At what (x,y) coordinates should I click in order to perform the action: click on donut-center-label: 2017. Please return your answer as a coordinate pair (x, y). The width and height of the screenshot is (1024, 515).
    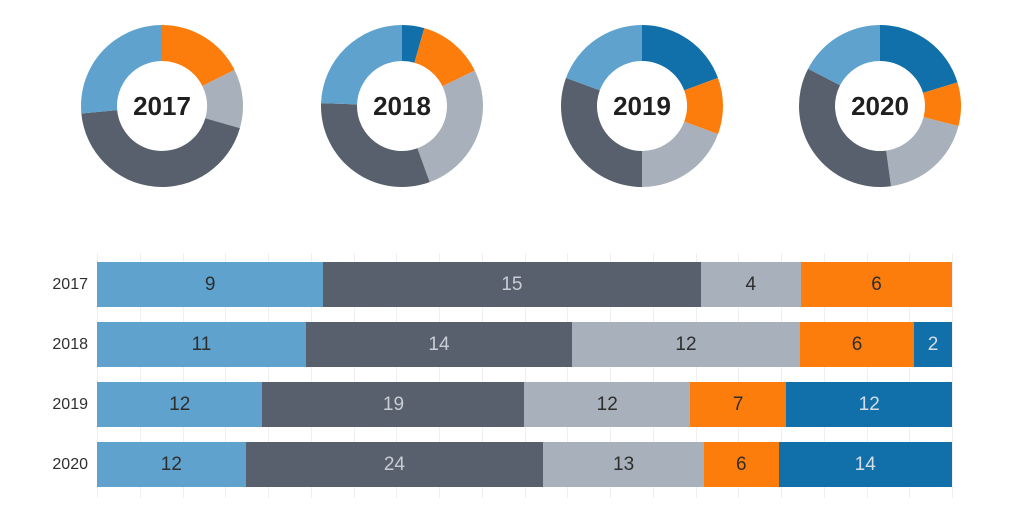
    Looking at the image, I should click on (162, 105).